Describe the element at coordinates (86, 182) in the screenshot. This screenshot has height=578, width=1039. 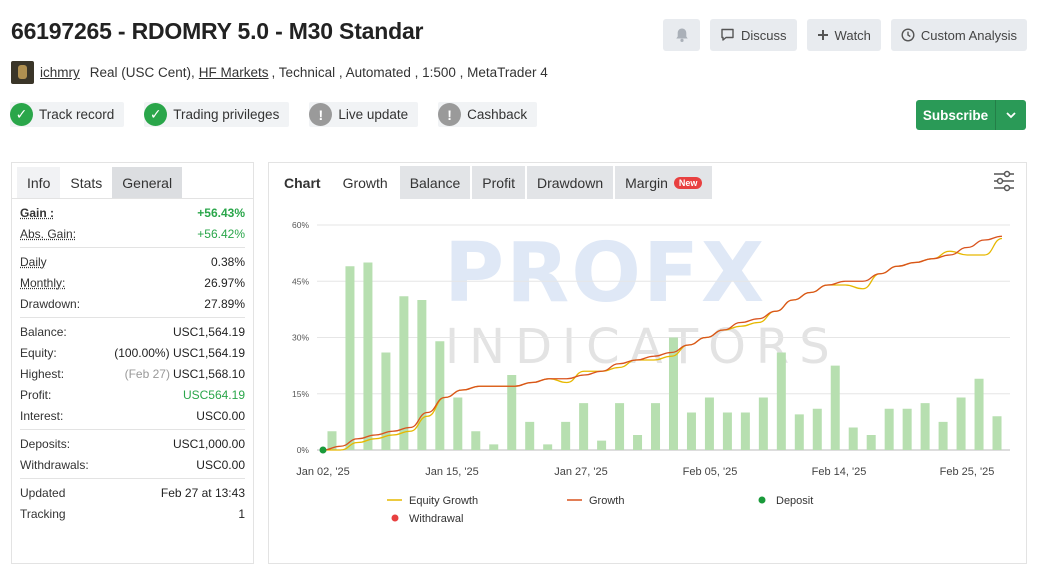
I see `tab-stats: Stats` at that location.